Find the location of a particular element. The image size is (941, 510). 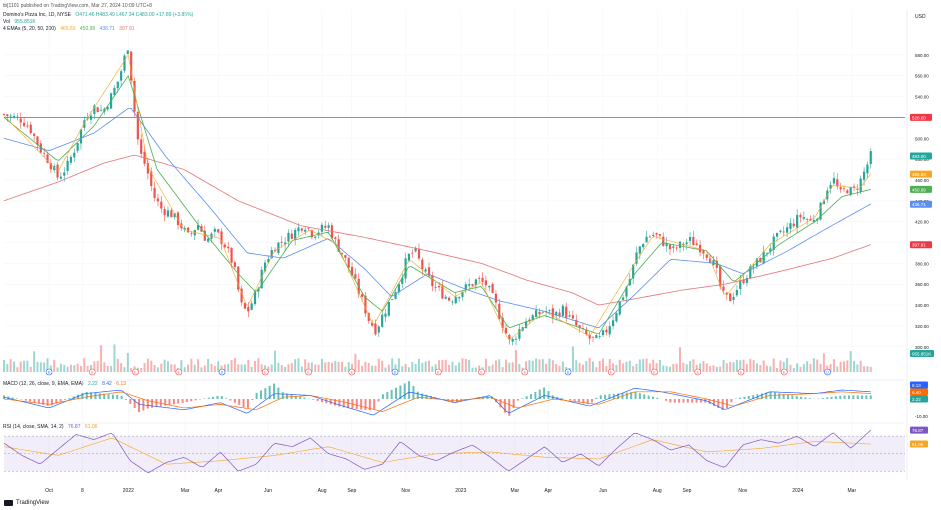

y-tick-label: 540.00 is located at coordinates (922, 97).